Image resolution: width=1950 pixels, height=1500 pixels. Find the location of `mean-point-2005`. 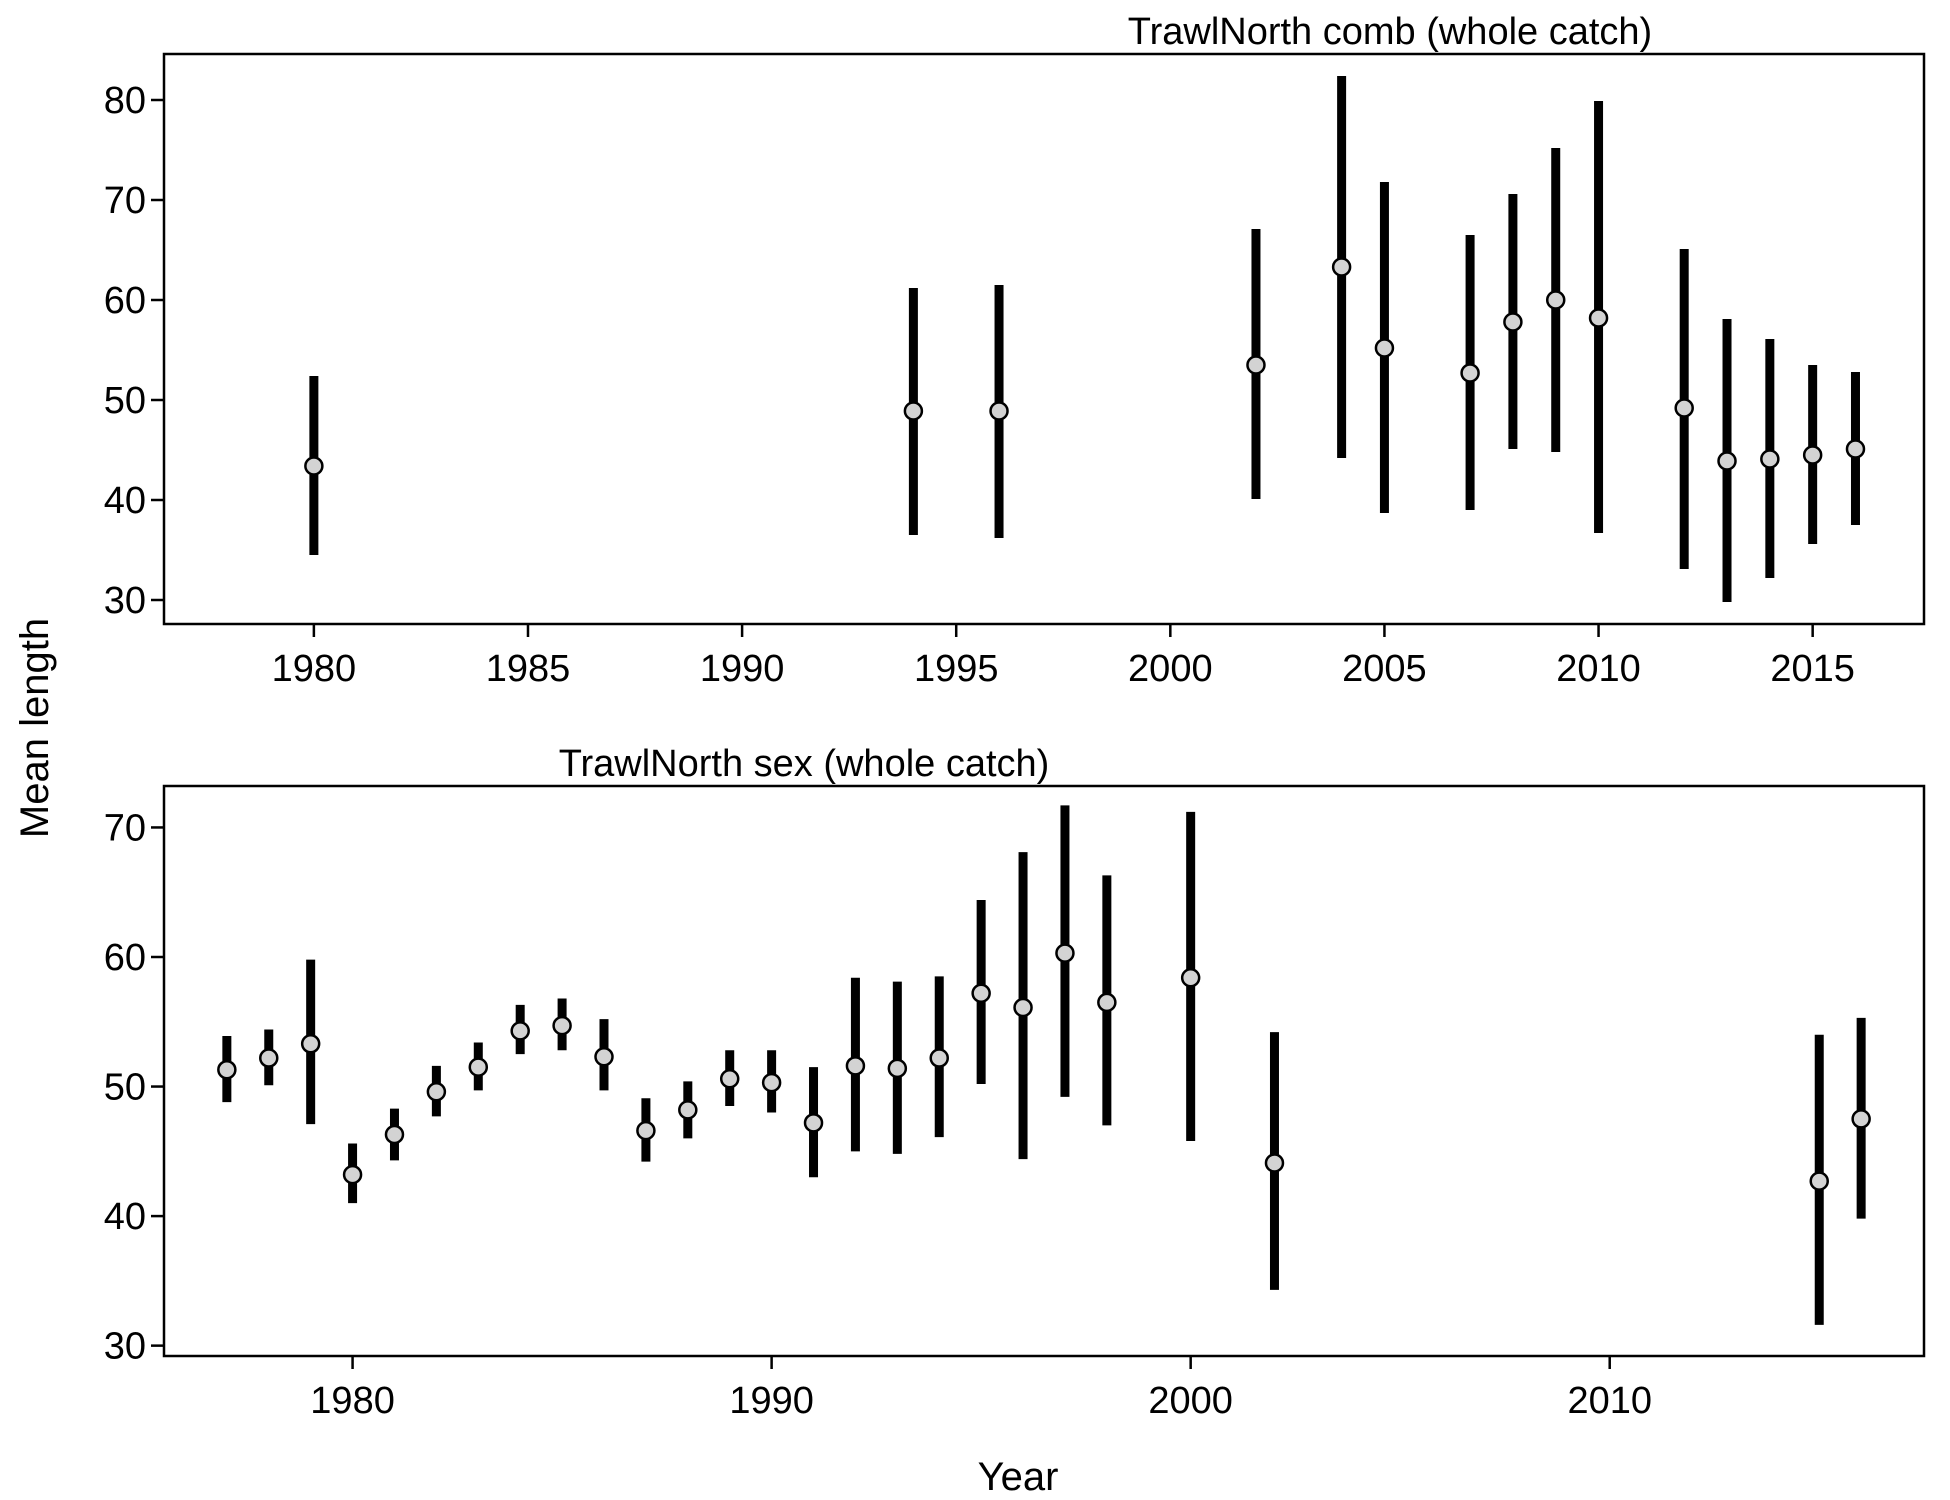

mean-point-2005 is located at coordinates (1384, 348).